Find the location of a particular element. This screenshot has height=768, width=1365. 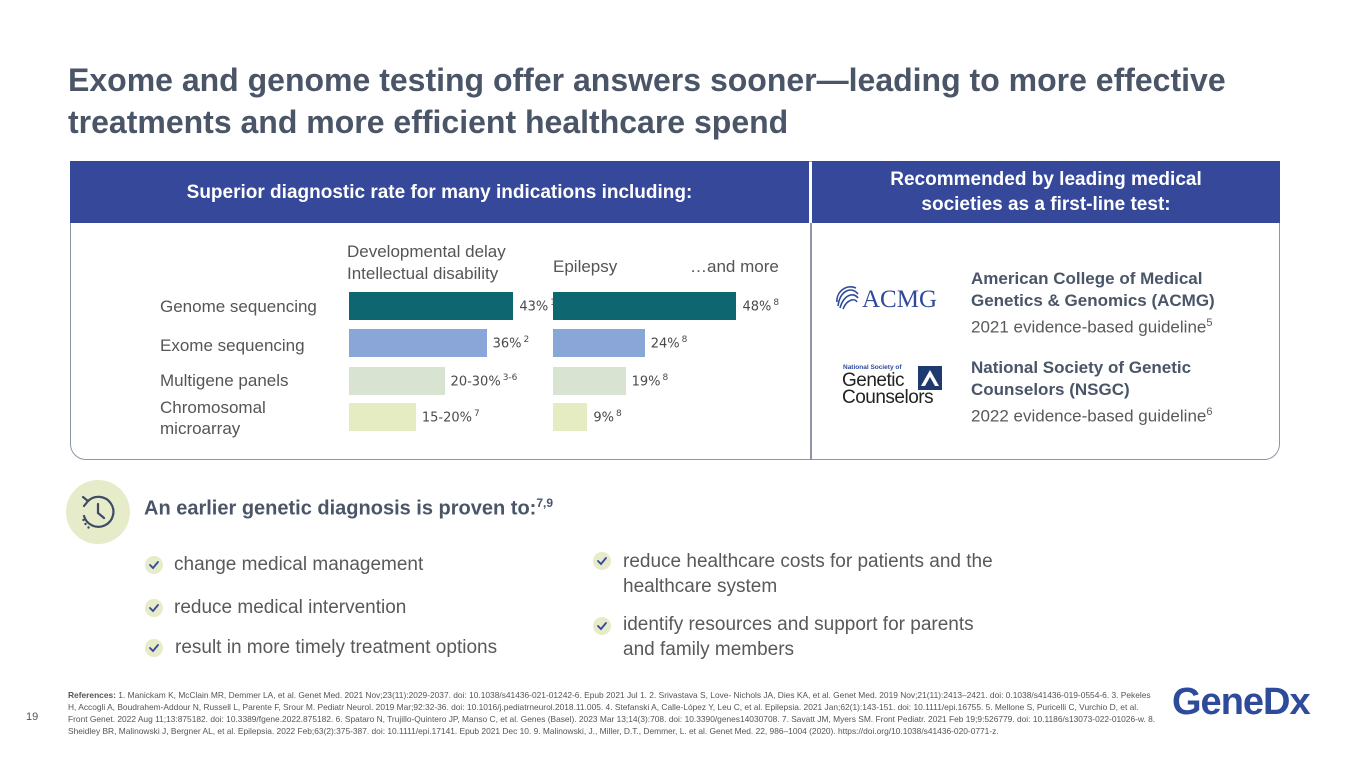

bullet-left-3: result in more timely treatment options is located at coordinates (321, 647).